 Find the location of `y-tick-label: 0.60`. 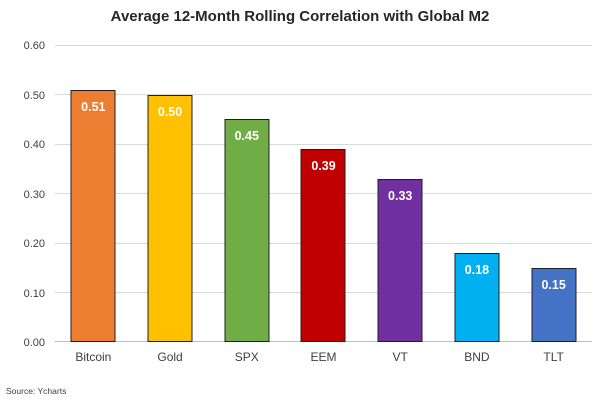

y-tick-label: 0.60 is located at coordinates (34, 46).